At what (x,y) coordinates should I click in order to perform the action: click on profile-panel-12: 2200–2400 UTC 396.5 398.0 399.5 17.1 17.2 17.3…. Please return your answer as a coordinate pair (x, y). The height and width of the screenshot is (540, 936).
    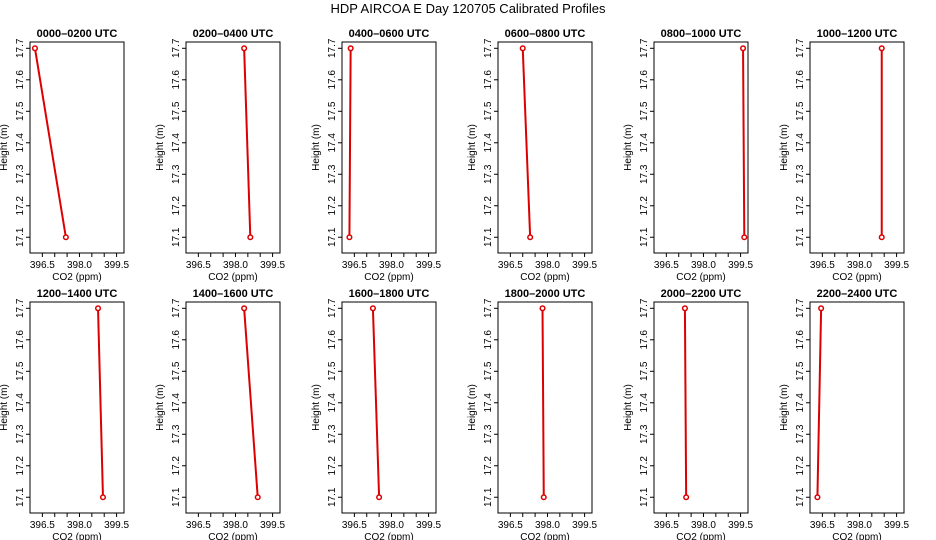
    Looking at the image, I should click on (844, 414).